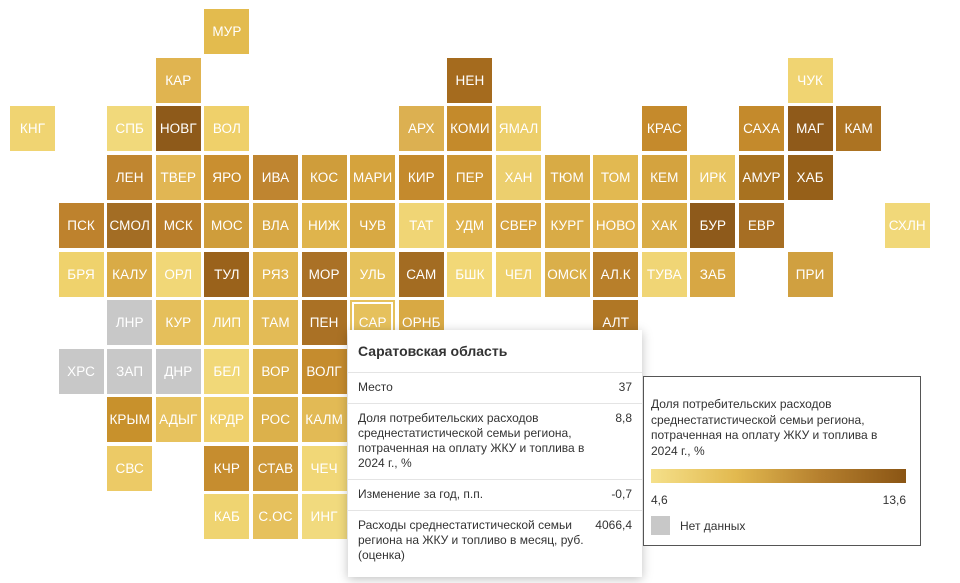  Describe the element at coordinates (713, 525) in the screenshot. I see `legend-nodata-label: Нет данных` at that location.